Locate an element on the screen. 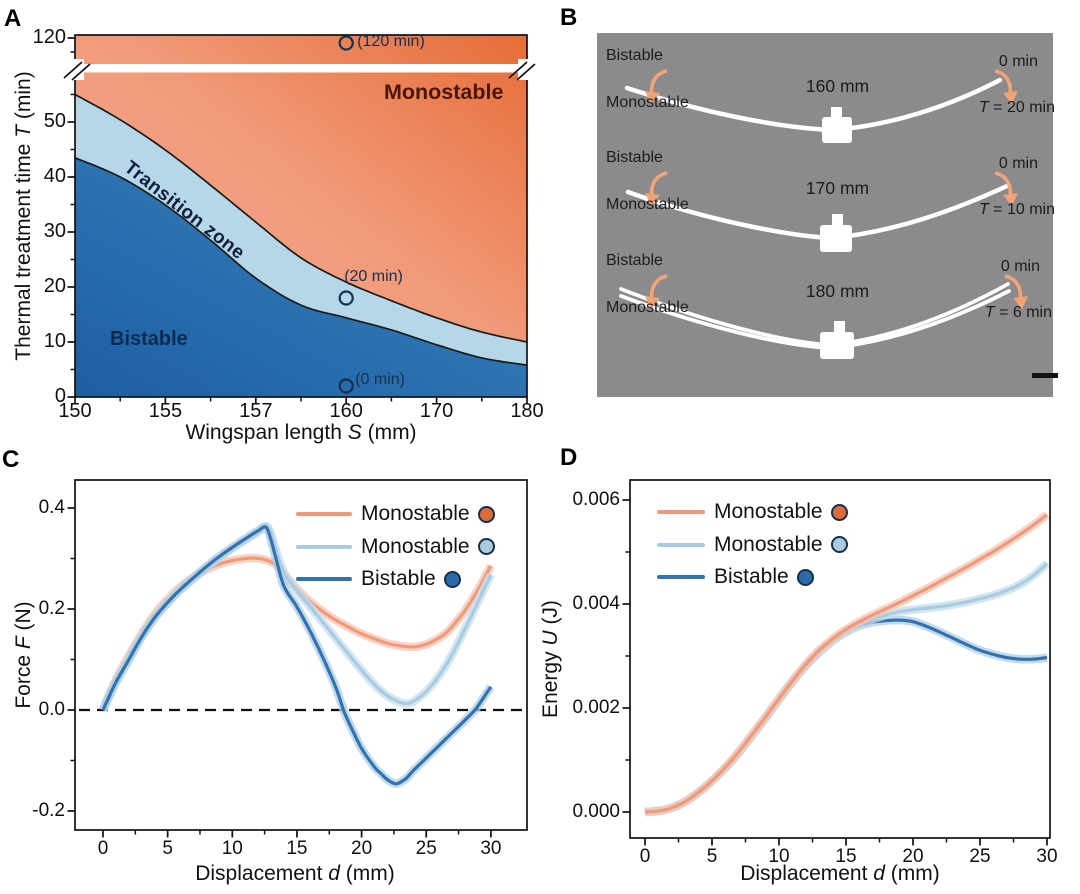 The height and width of the screenshot is (894, 1080). panel-d-x-tick-label: 30 is located at coordinates (1047, 856).